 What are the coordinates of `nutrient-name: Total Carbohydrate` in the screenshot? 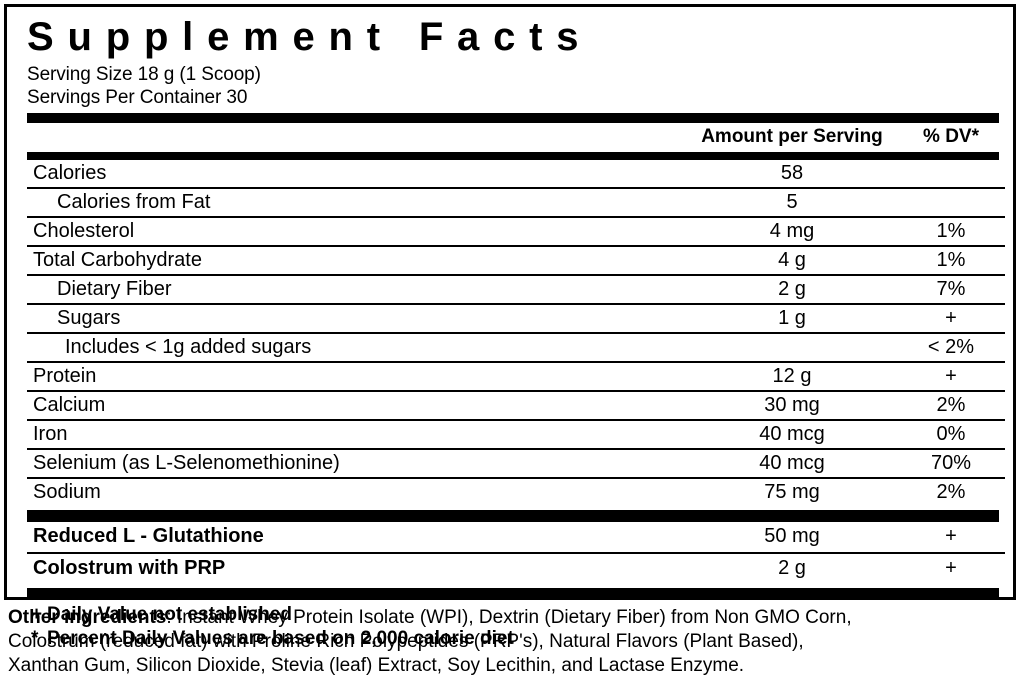 It's located at (357, 260).